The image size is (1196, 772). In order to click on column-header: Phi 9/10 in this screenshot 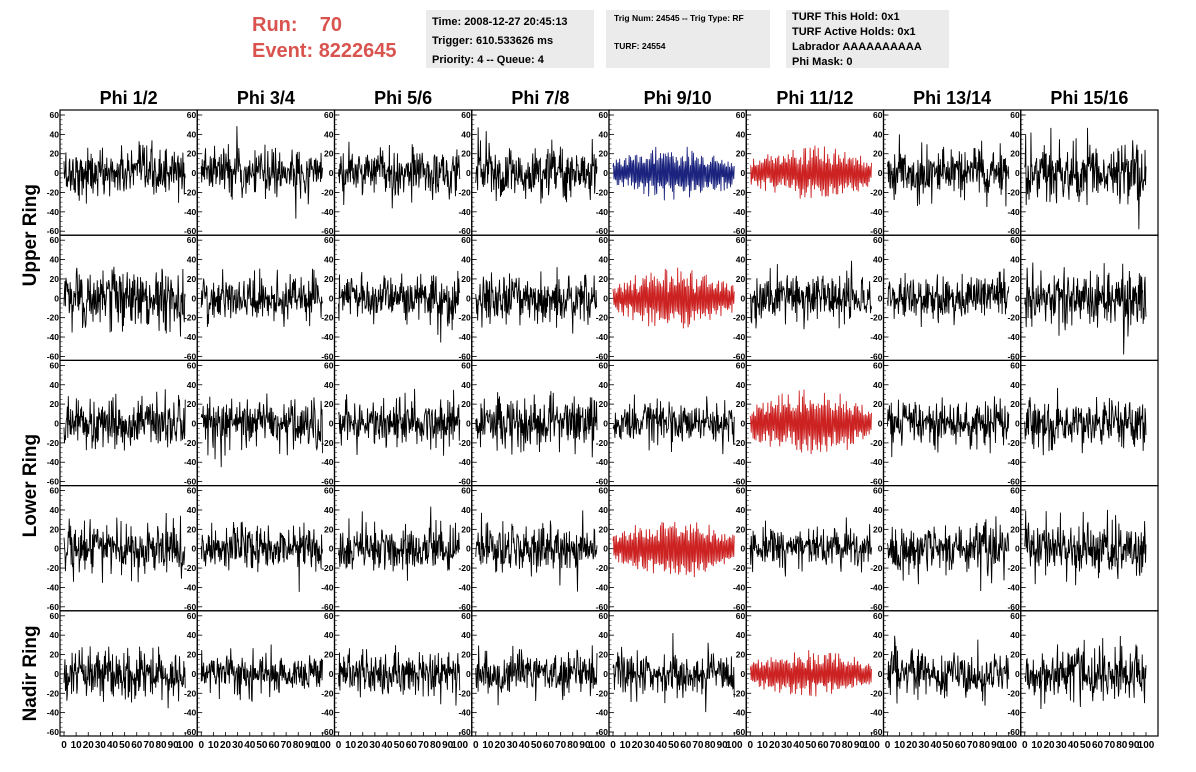, I will do `click(678, 98)`.